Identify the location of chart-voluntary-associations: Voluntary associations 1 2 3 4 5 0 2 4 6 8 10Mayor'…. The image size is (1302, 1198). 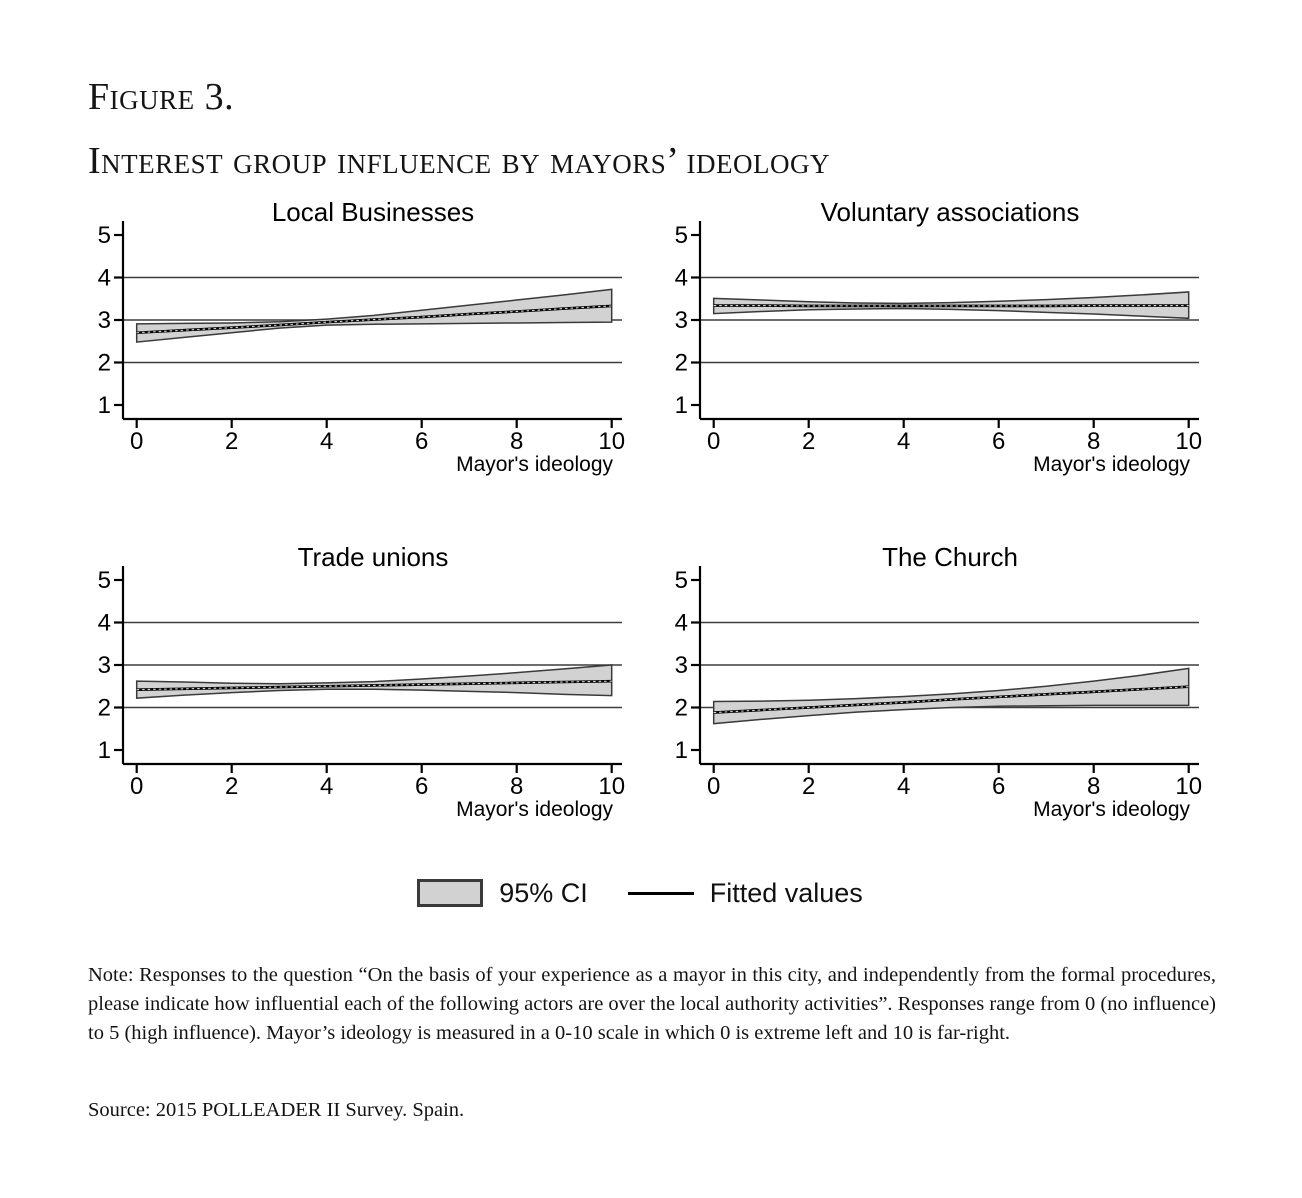
(938, 336).